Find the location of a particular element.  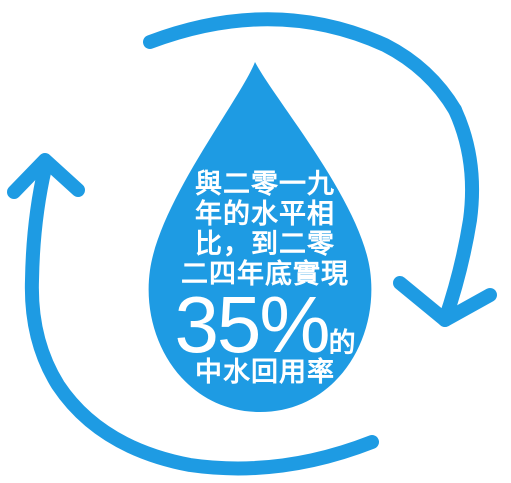

percent-suffix: 的 is located at coordinates (342, 343).